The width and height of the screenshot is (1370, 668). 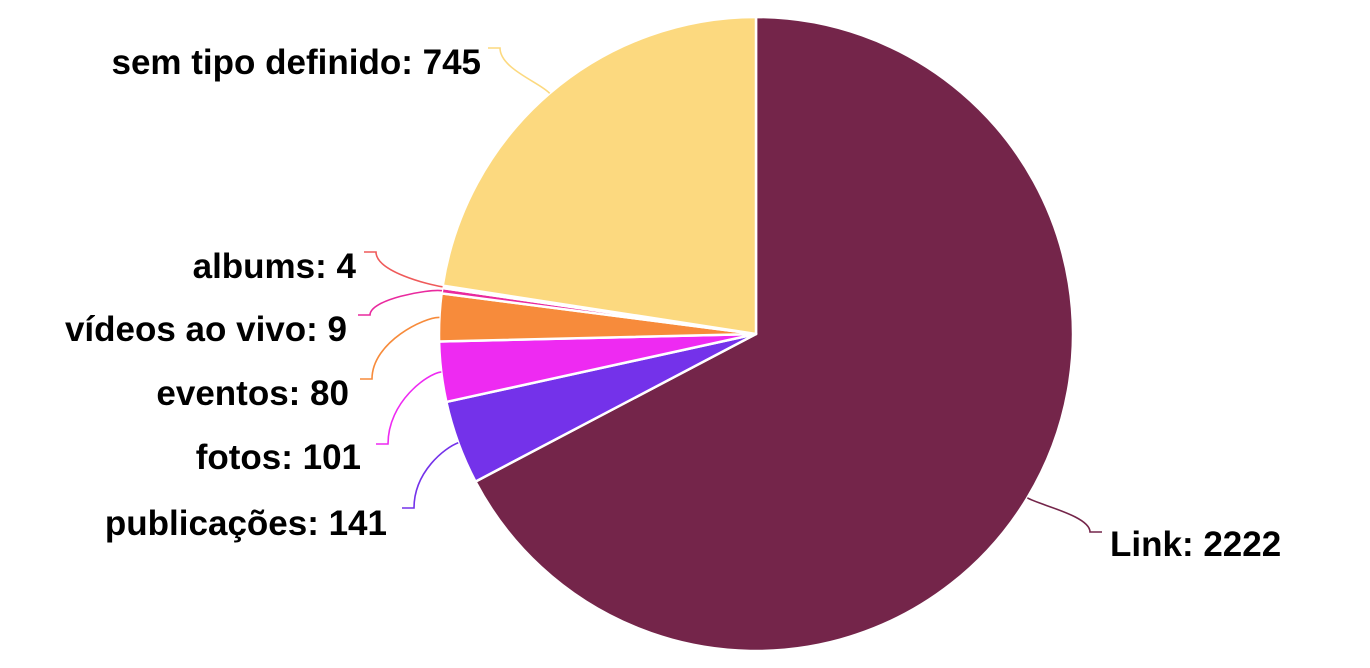 I want to click on pie-slice-sem-tipo-definido, so click(x=599, y=175).